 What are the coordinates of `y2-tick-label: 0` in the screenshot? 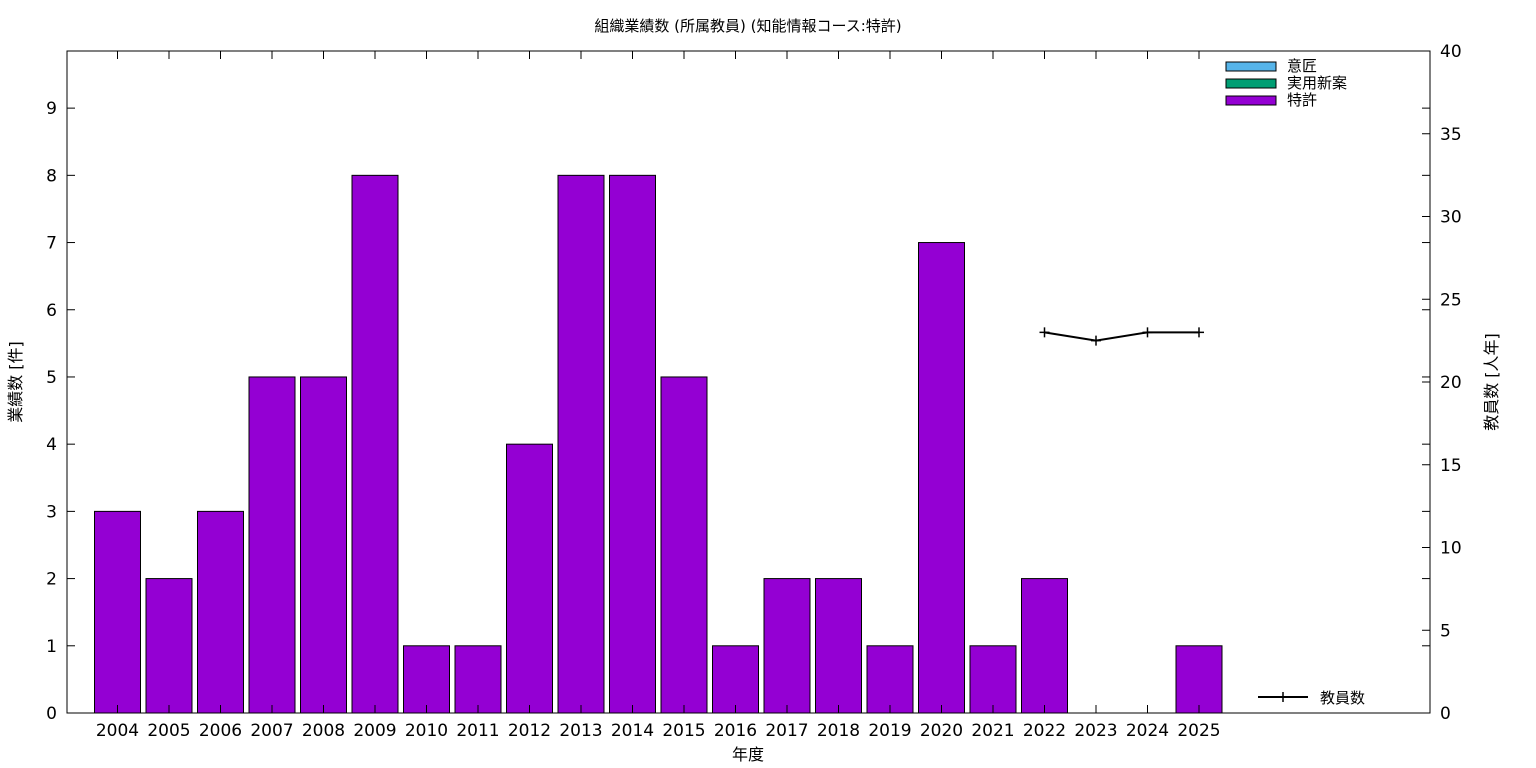 It's located at (1445, 714).